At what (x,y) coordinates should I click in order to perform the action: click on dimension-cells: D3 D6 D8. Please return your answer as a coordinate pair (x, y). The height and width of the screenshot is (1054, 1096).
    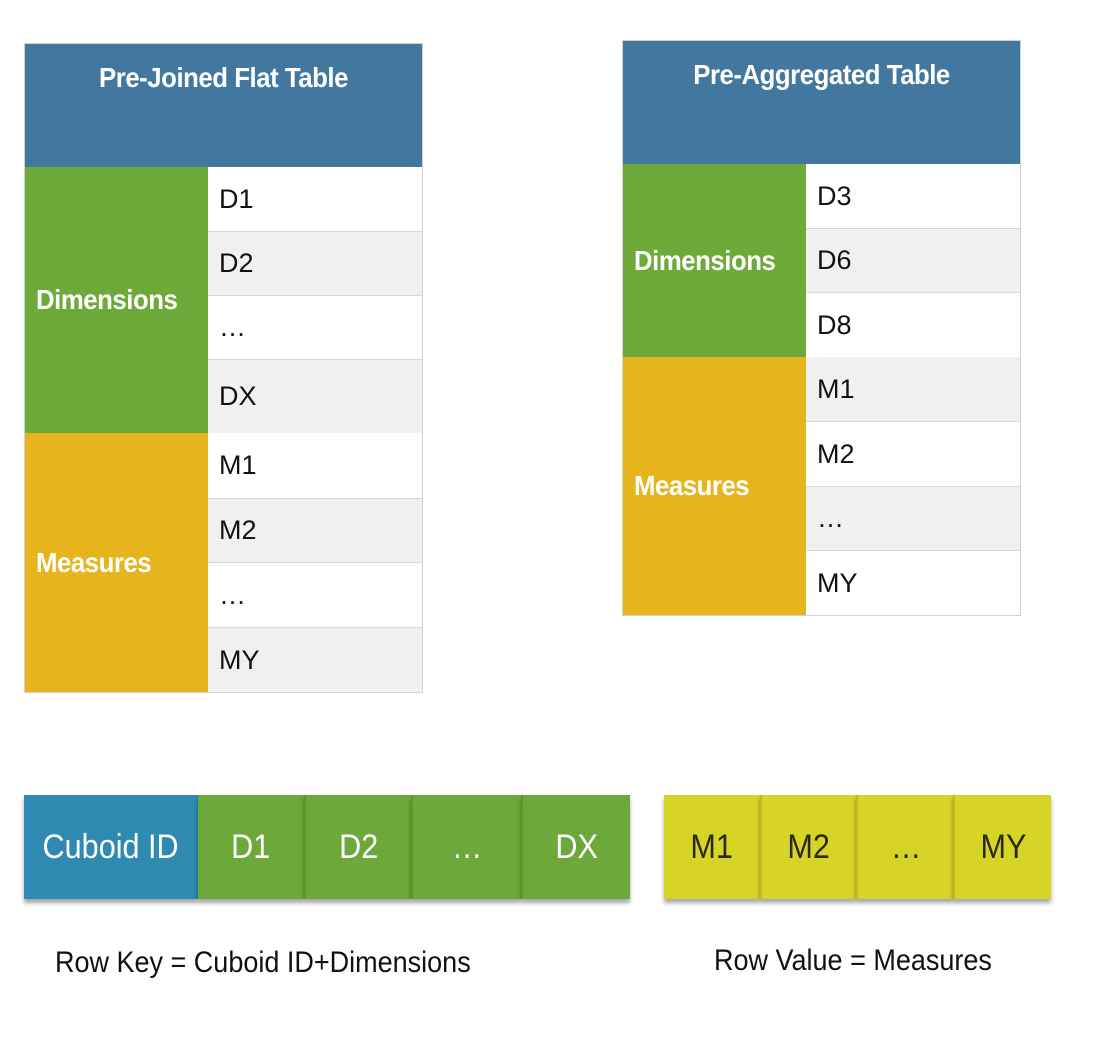
    Looking at the image, I should click on (913, 260).